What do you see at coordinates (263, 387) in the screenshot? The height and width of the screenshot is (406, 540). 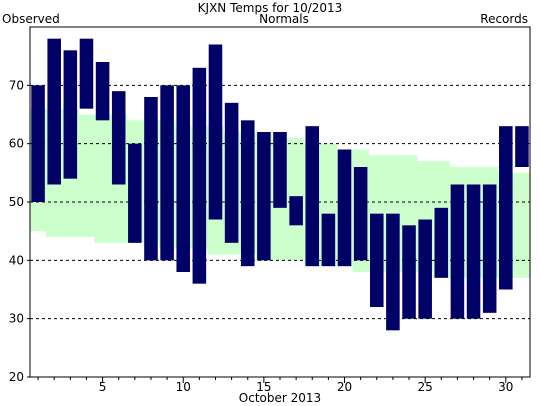 I see `x-tick-label-15: 15` at bounding box center [263, 387].